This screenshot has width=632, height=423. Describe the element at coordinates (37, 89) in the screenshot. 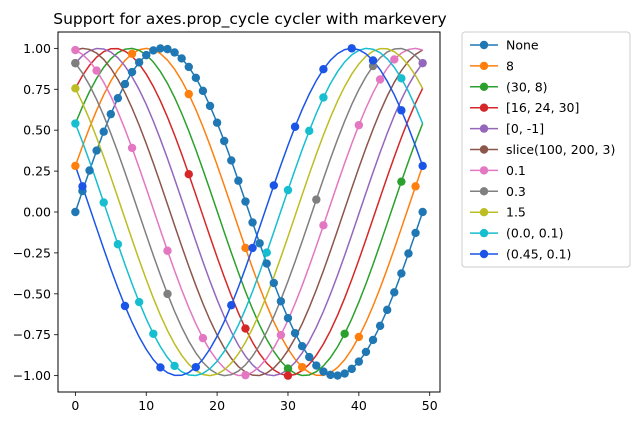

I see `y-tick-label-7: 0.75` at that location.